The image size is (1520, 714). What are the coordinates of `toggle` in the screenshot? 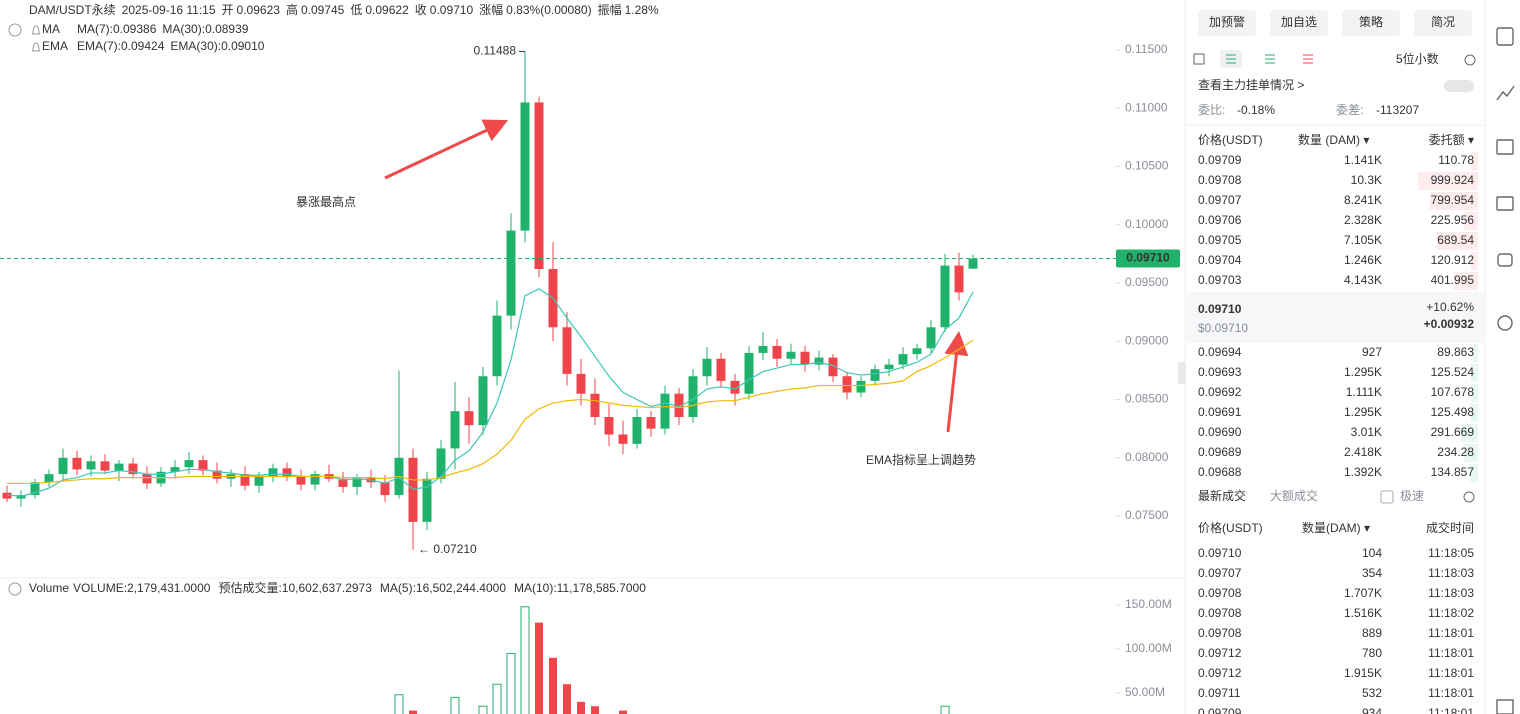 It's located at (1459, 86).